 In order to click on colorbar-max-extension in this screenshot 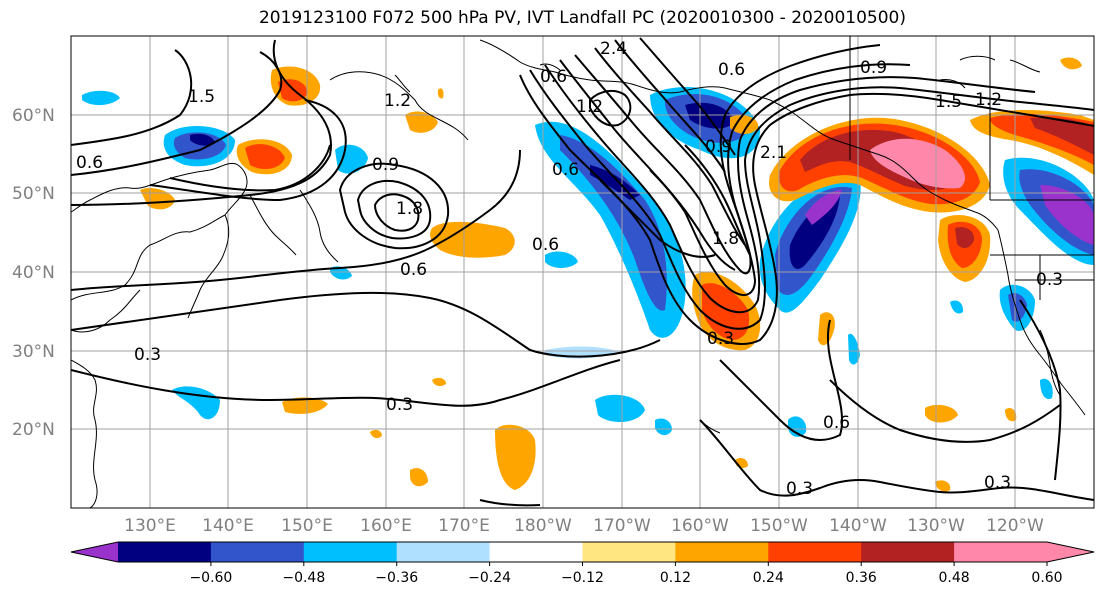, I will do `click(1070, 552)`.